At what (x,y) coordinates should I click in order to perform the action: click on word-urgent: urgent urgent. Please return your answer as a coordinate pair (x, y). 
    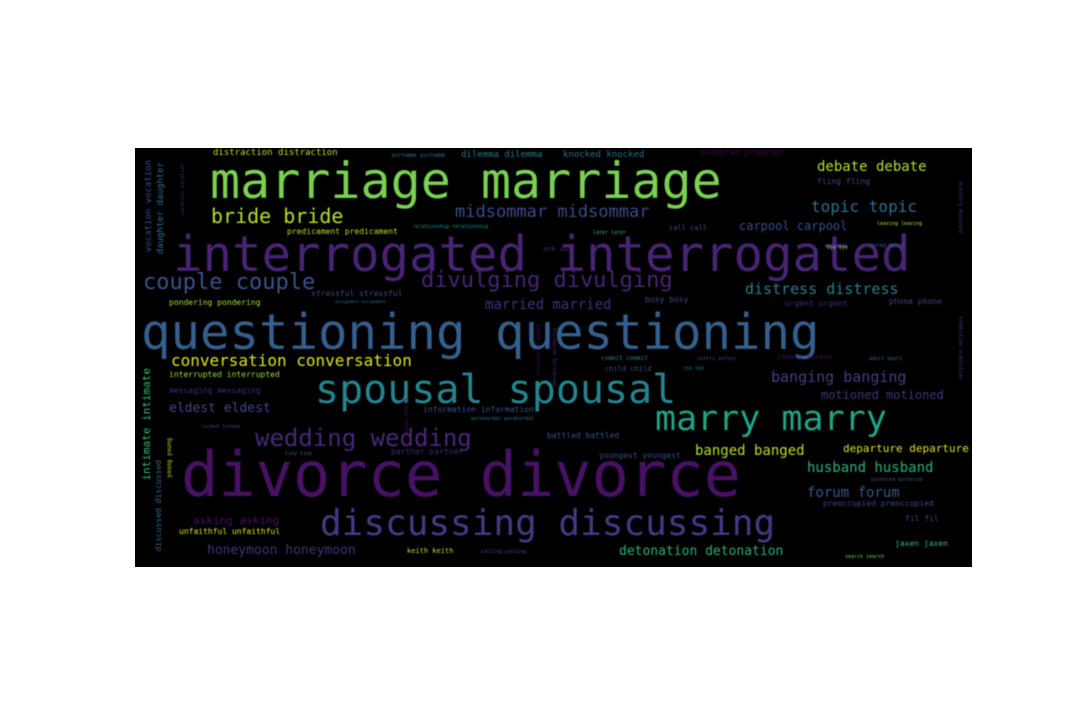
    Looking at the image, I should click on (816, 303).